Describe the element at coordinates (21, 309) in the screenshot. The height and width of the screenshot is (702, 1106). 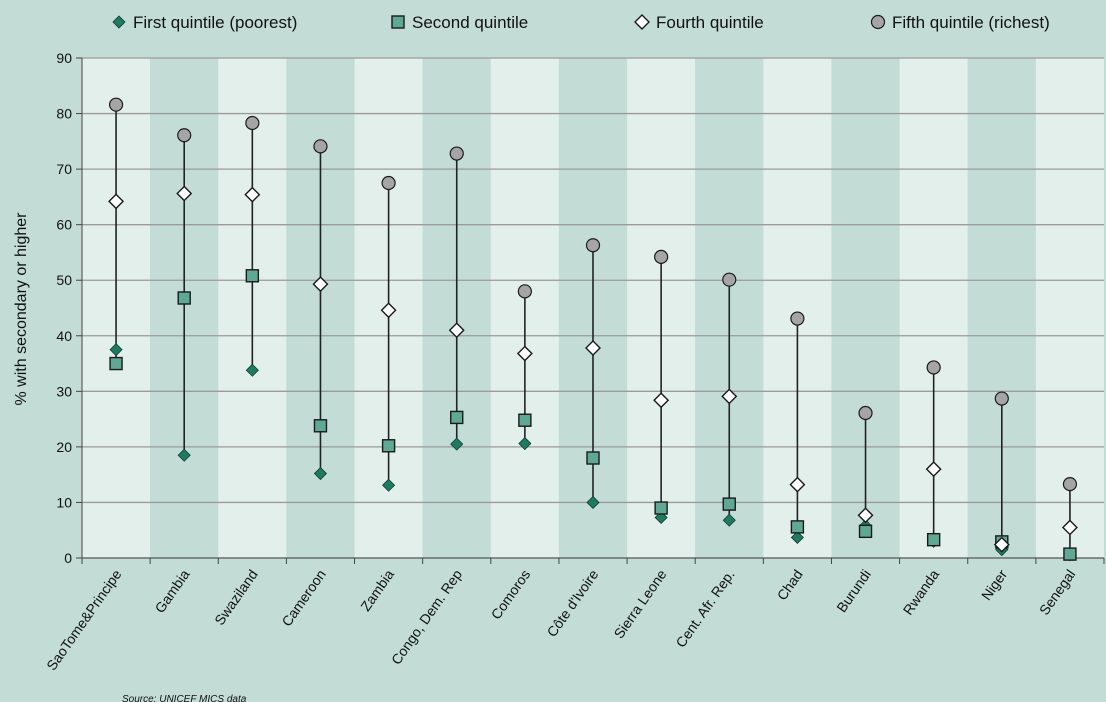
I see `y-axis-title: % with secondary or higher` at that location.